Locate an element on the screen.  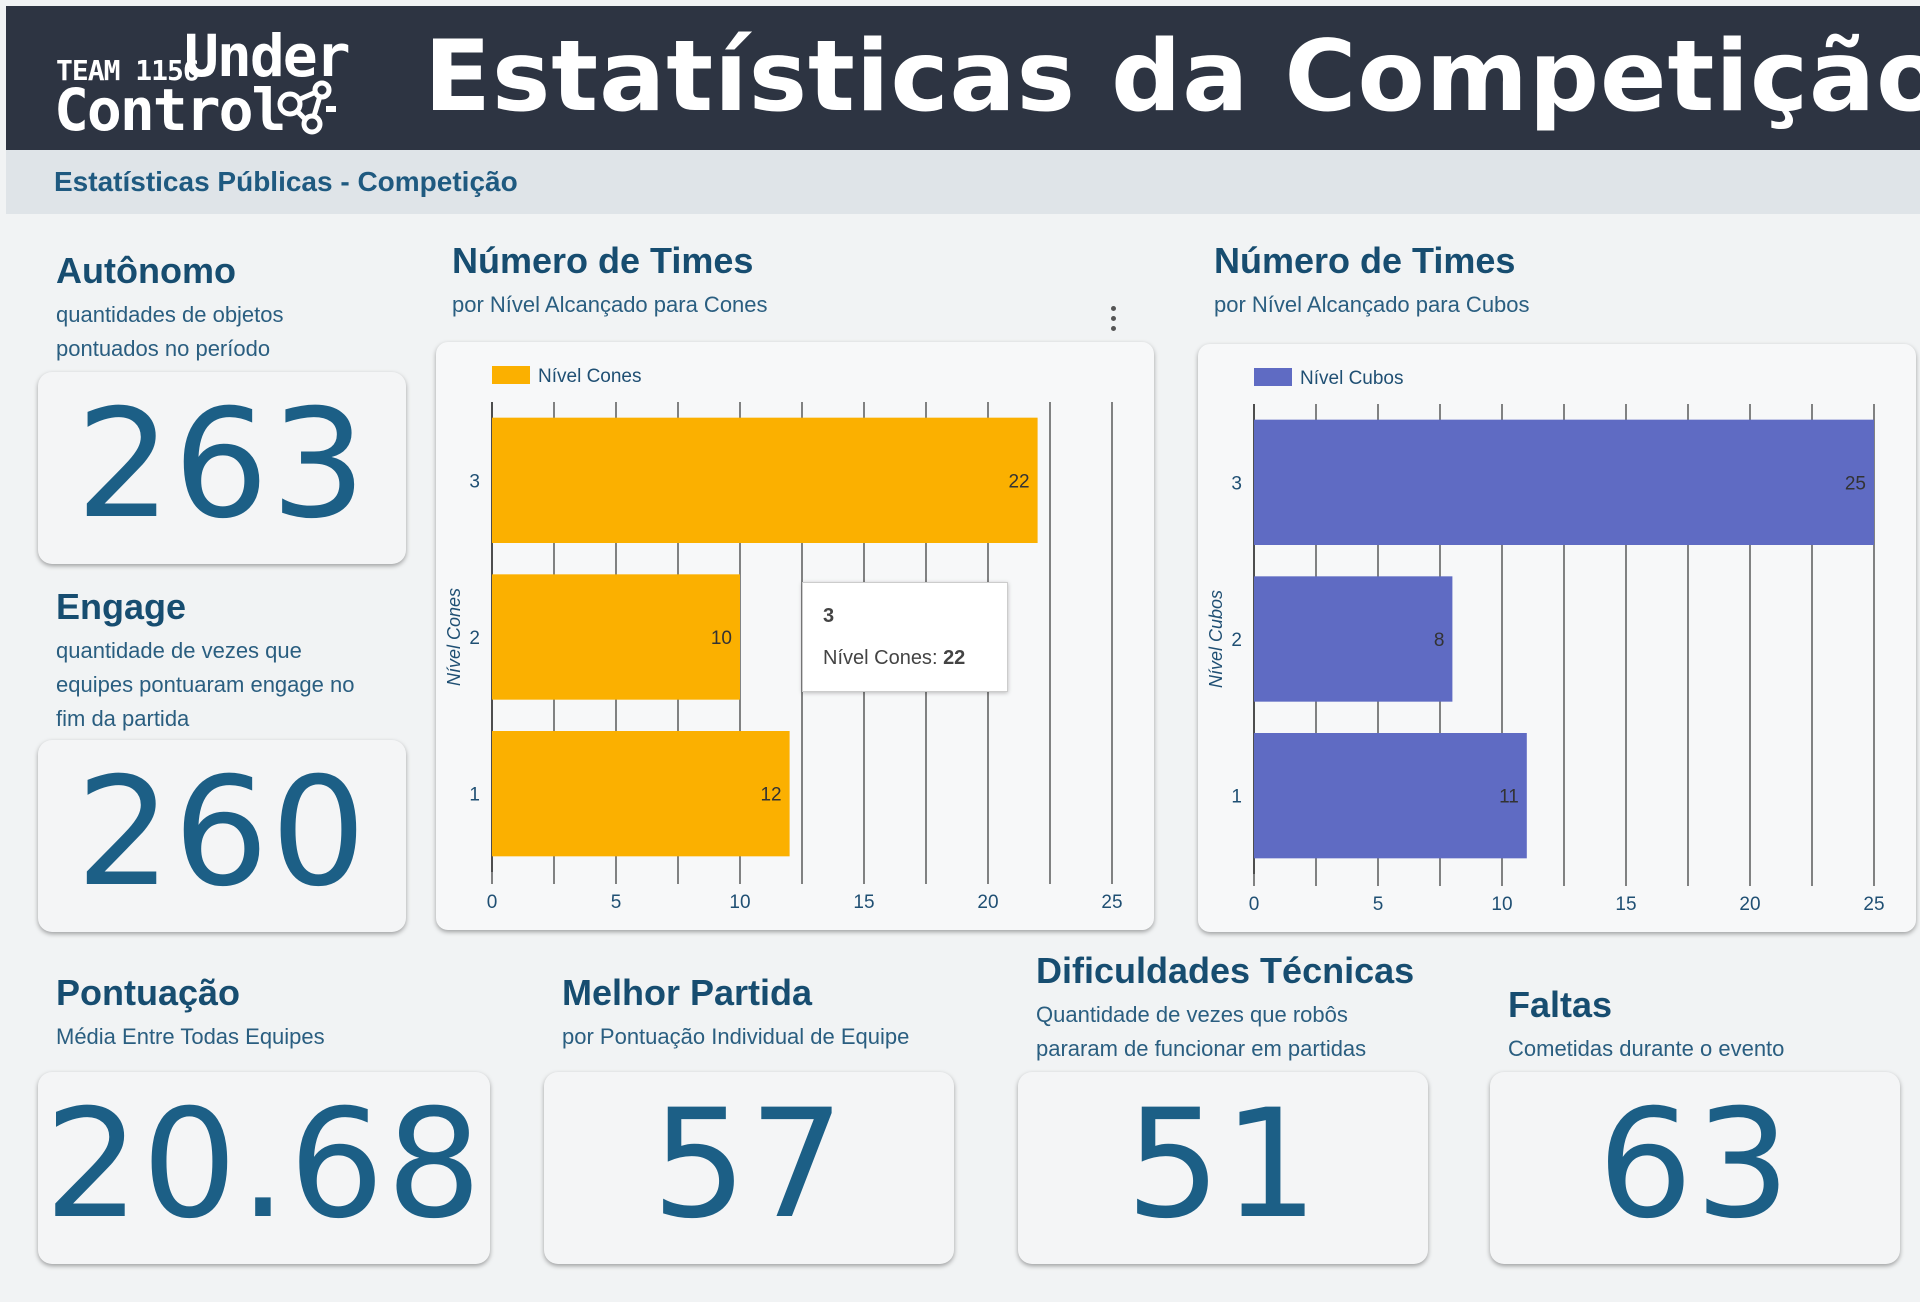
cones-x-tick-label: 25 is located at coordinates (1111, 902).